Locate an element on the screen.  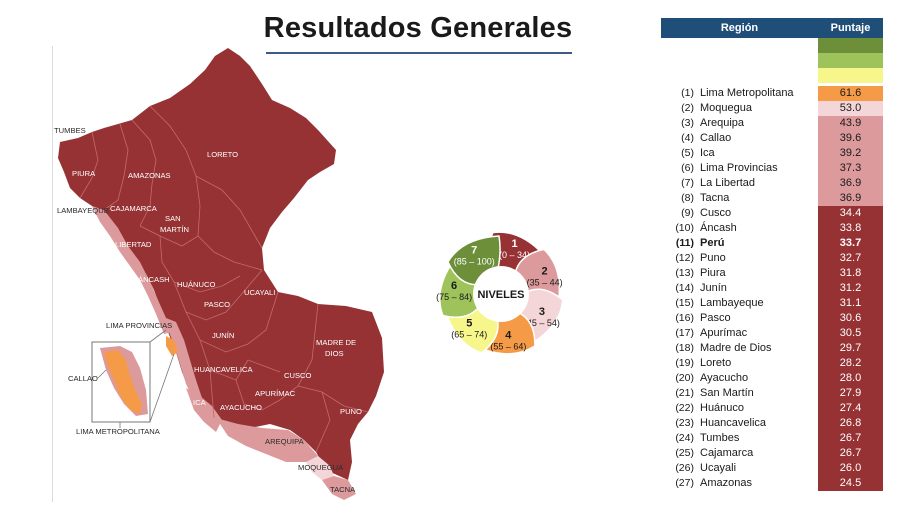
score-cell: 37.3 is located at coordinates (850, 168).